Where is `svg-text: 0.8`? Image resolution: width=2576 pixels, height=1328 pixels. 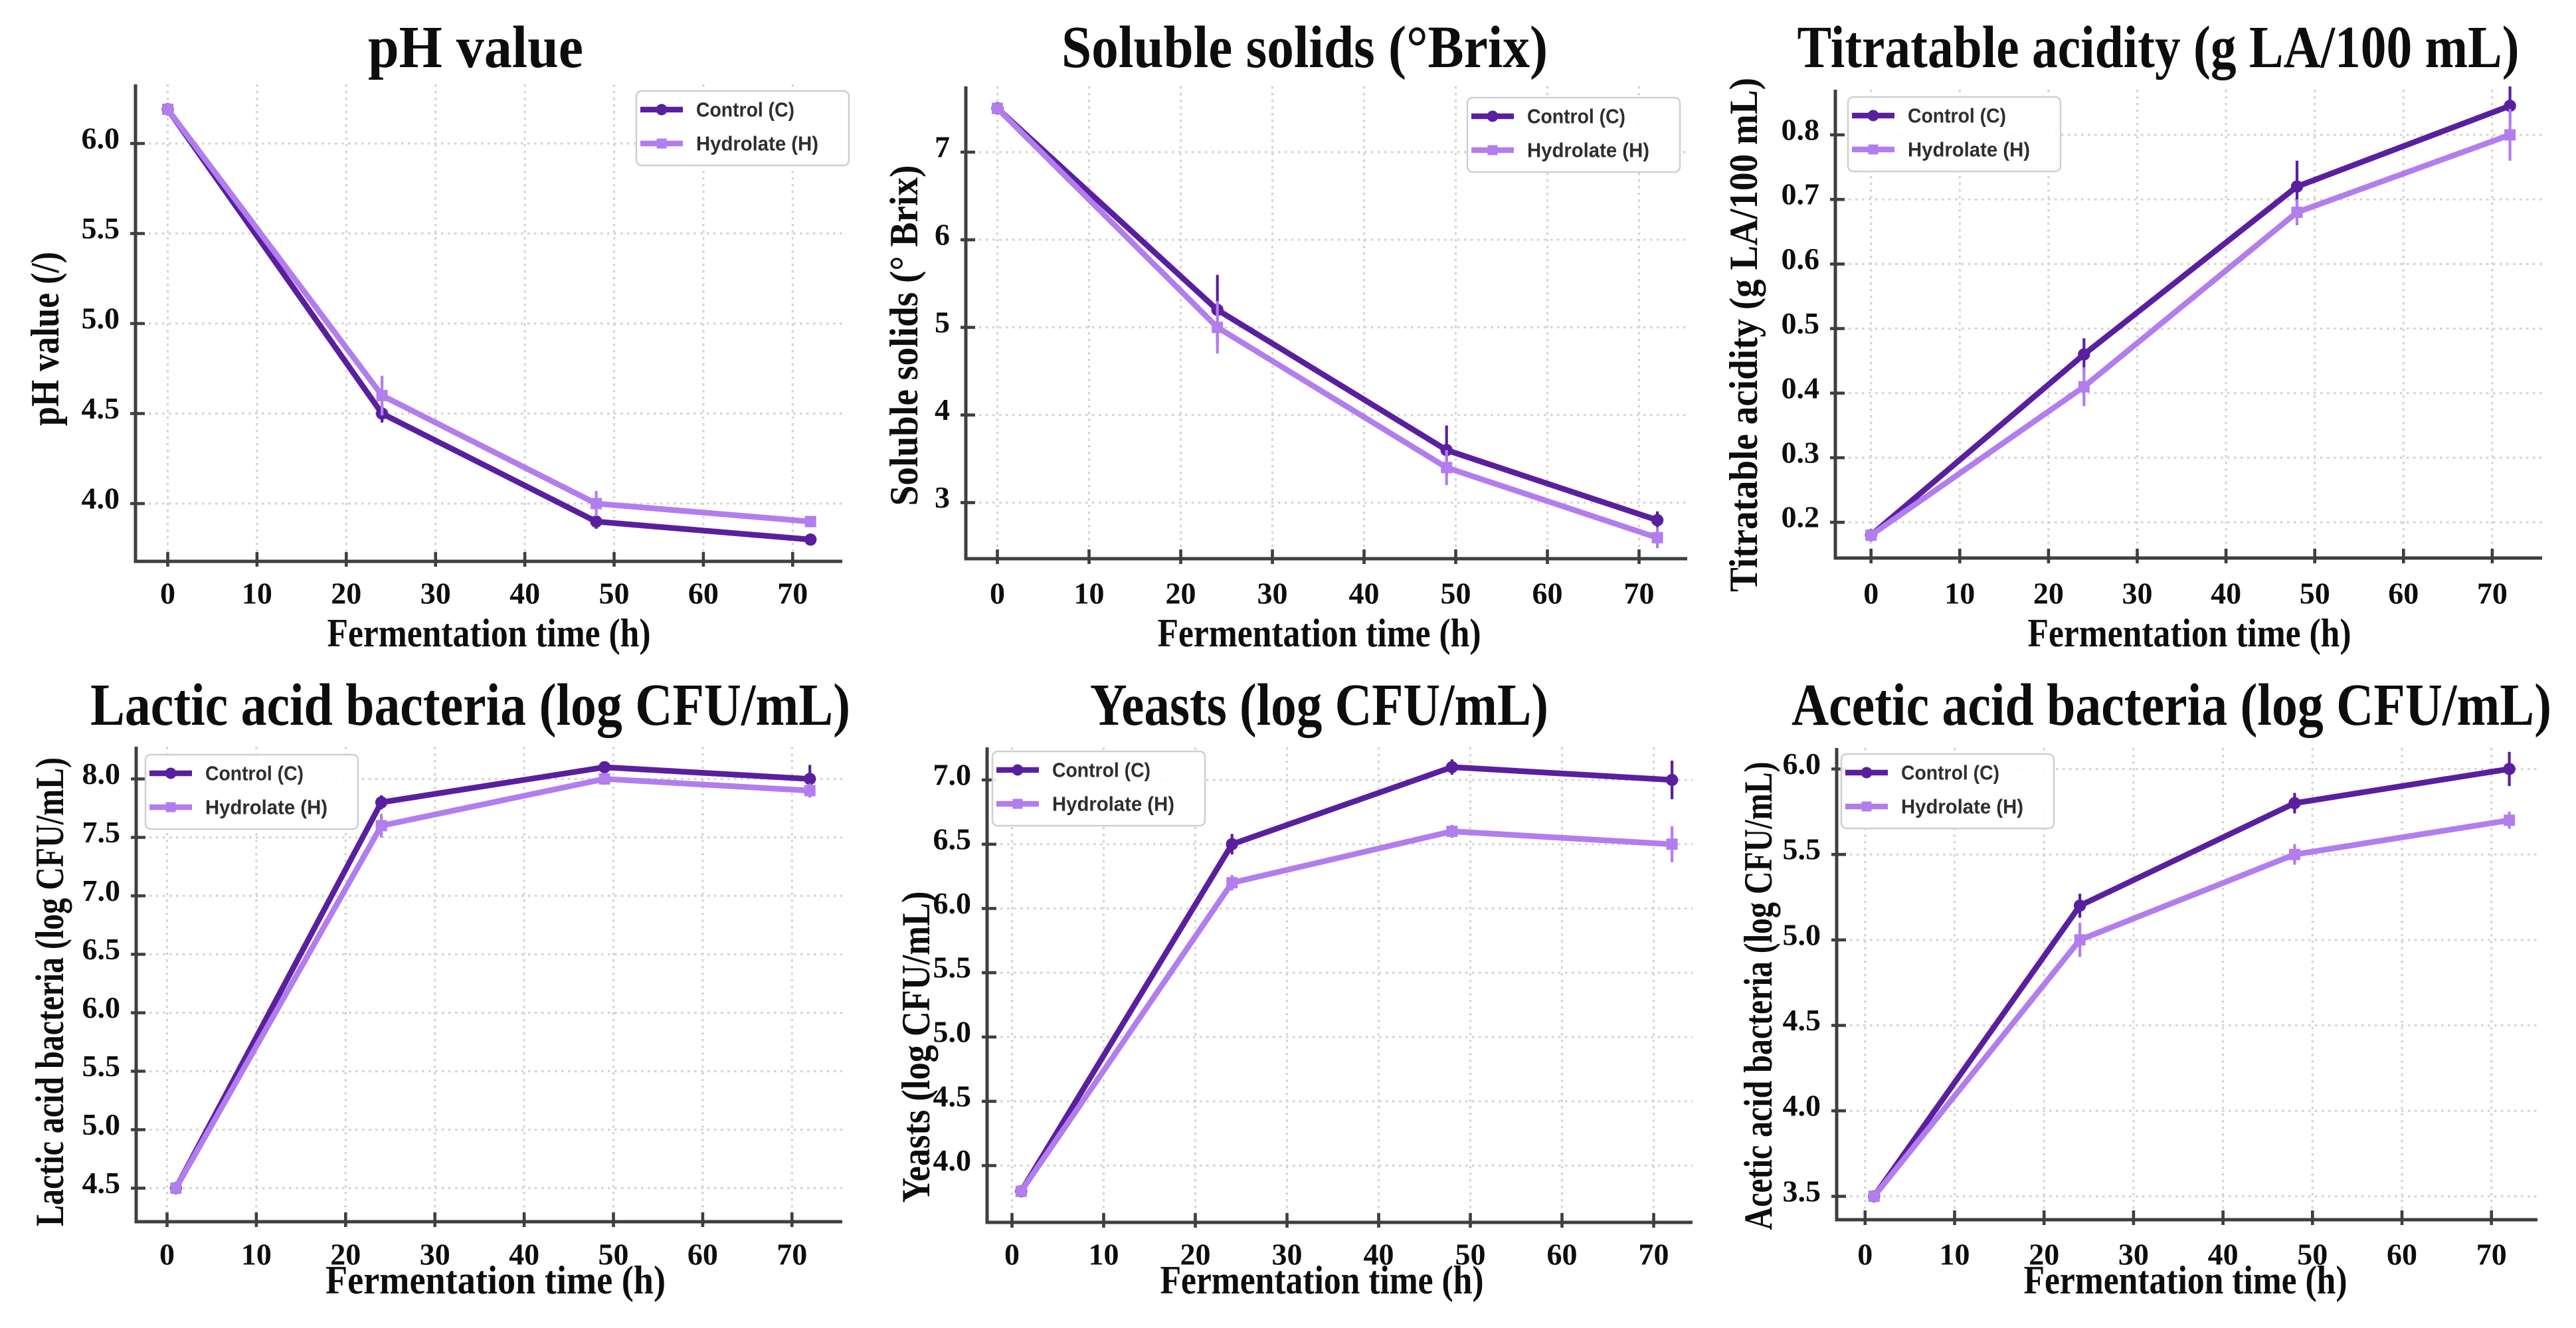 svg-text: 0.8 is located at coordinates (1801, 130).